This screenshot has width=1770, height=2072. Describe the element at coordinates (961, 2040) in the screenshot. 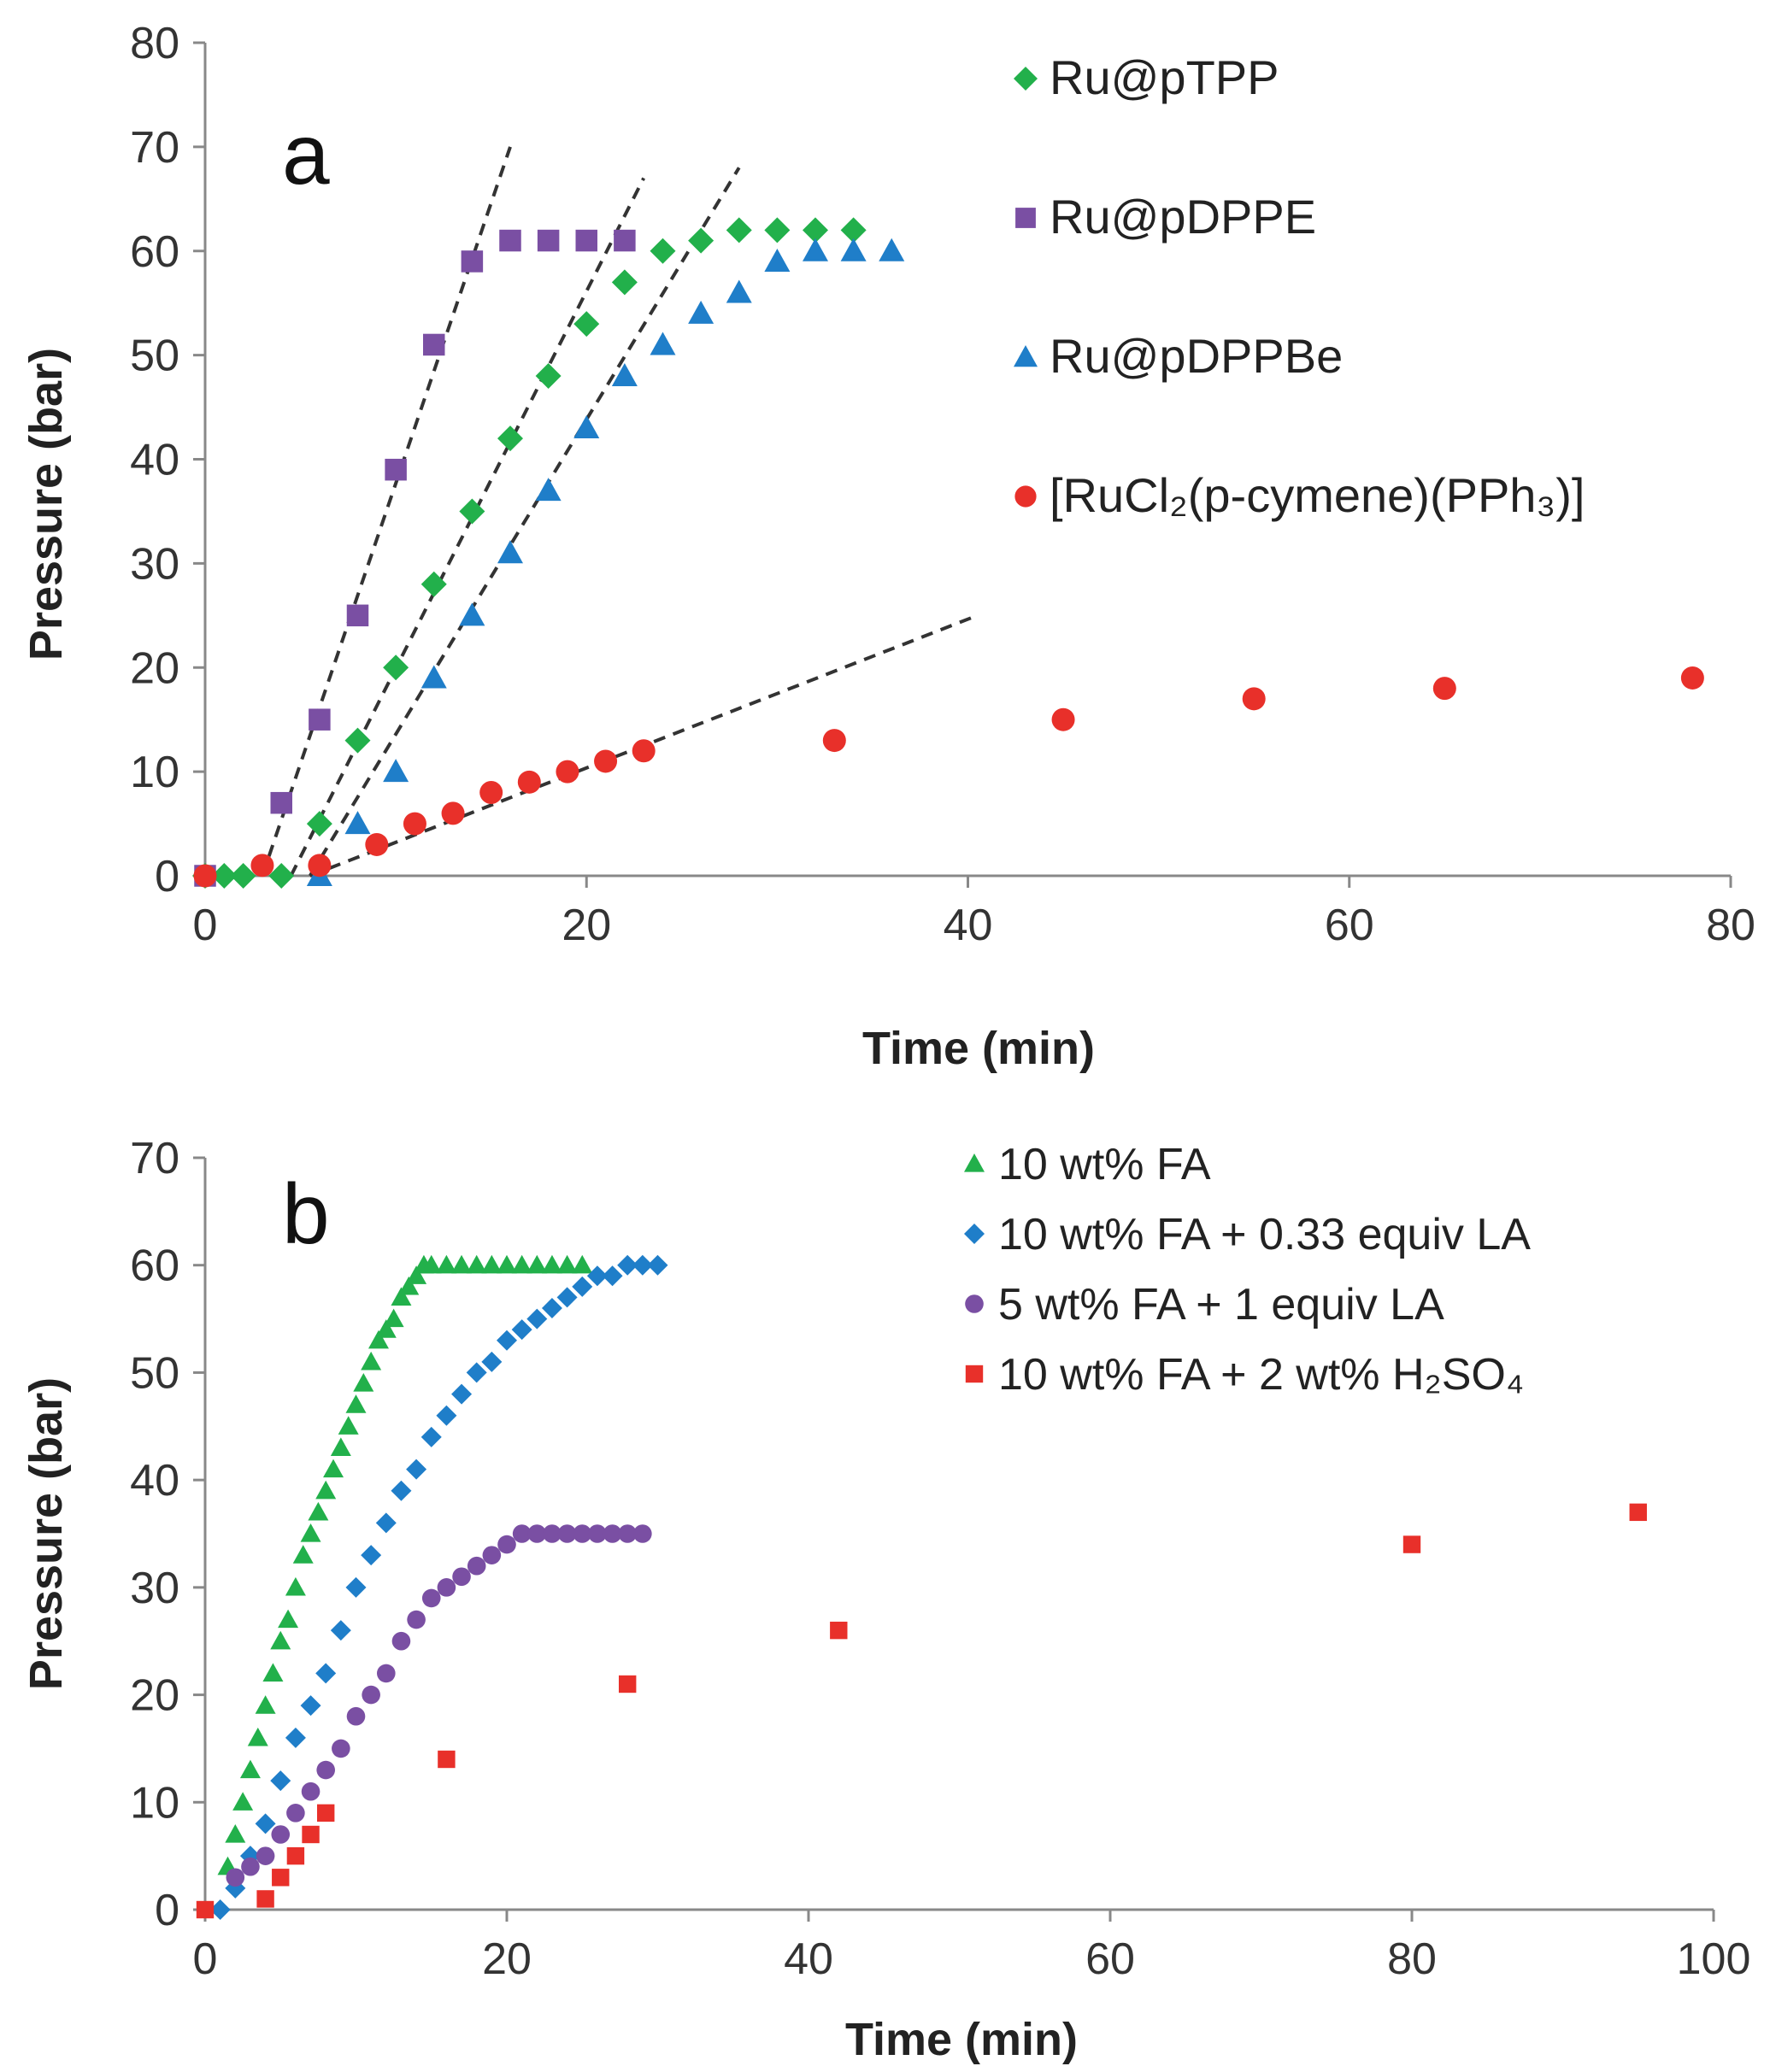

I see `panel-b-x-axis-title: Time (min)` at that location.